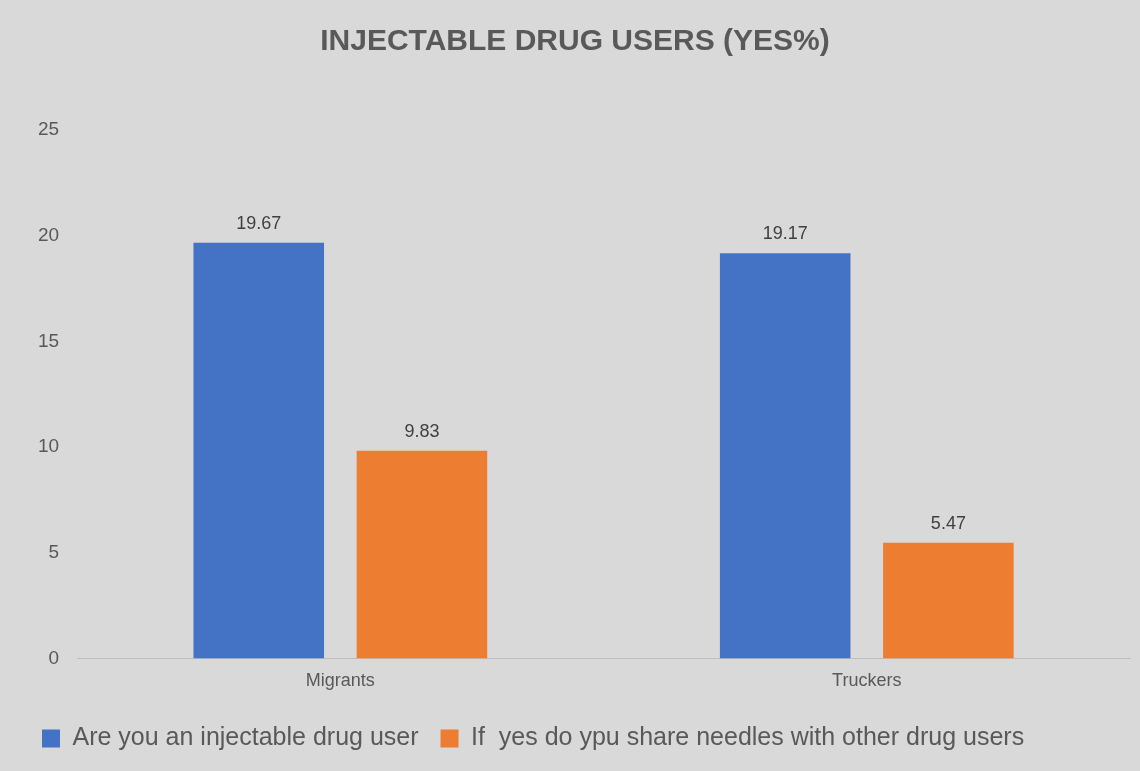 The width and height of the screenshot is (1140, 771). Describe the element at coordinates (867, 680) in the screenshot. I see `x-tick-label: Truckers` at that location.